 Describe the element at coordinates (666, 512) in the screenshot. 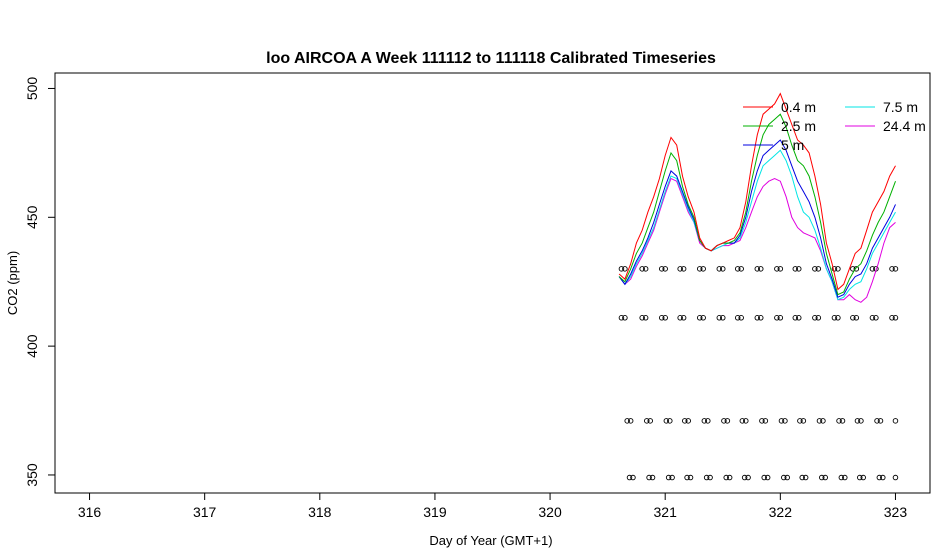

I see `x-tick-label: 321` at that location.